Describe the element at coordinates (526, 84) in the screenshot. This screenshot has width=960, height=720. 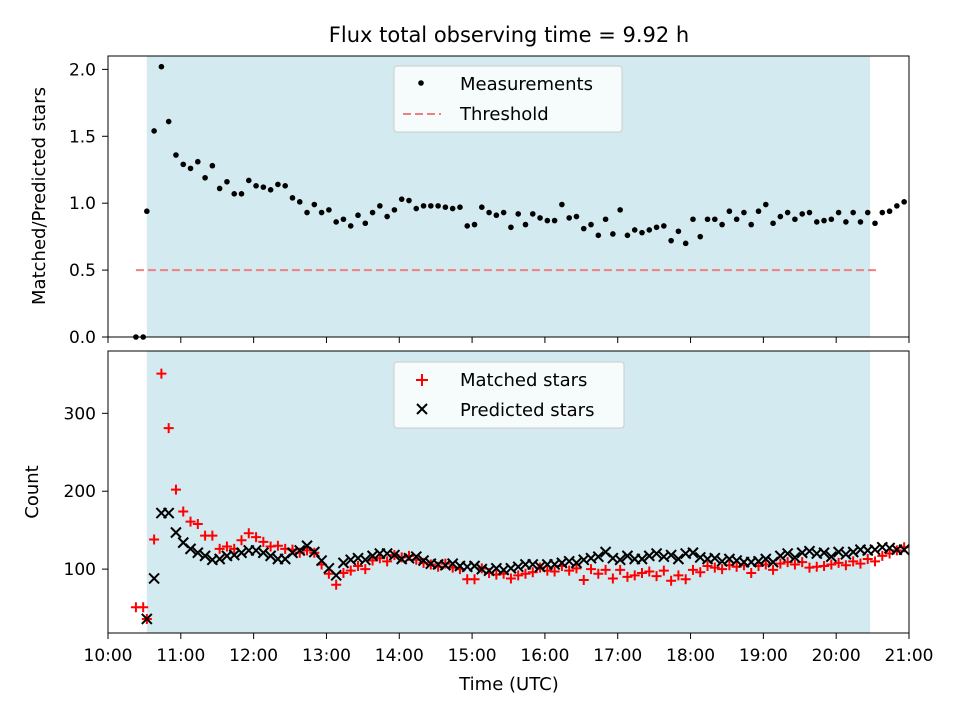
I see `legend-measurements-label: Measurements` at that location.